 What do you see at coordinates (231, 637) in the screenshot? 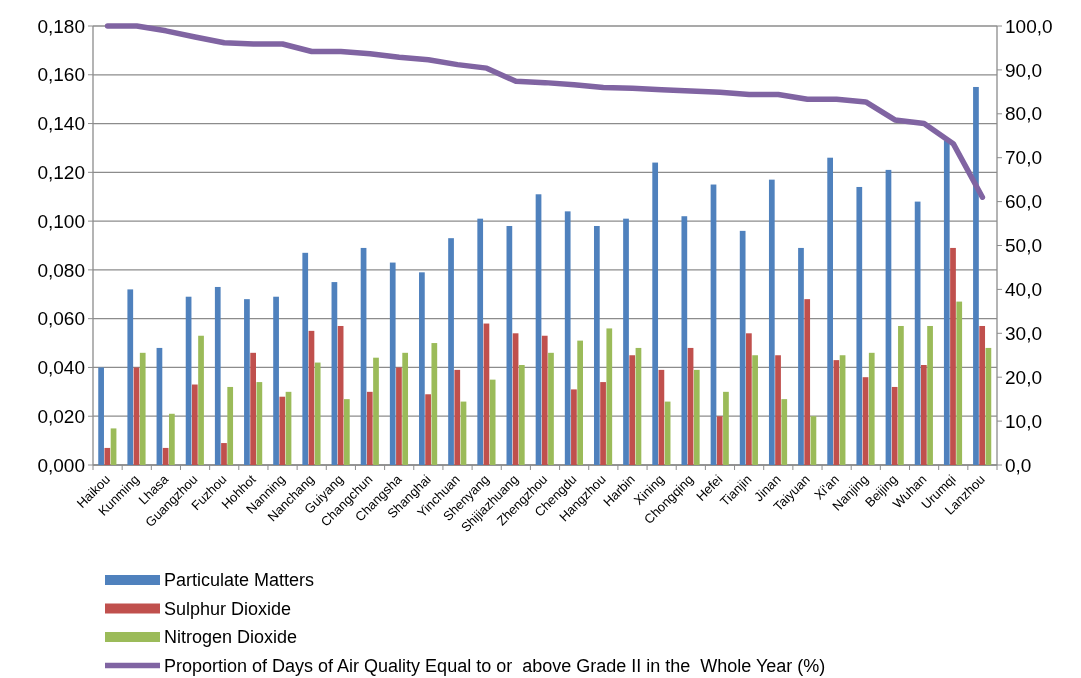
I see `legend-label: Nitrogen Dioxide` at bounding box center [231, 637].